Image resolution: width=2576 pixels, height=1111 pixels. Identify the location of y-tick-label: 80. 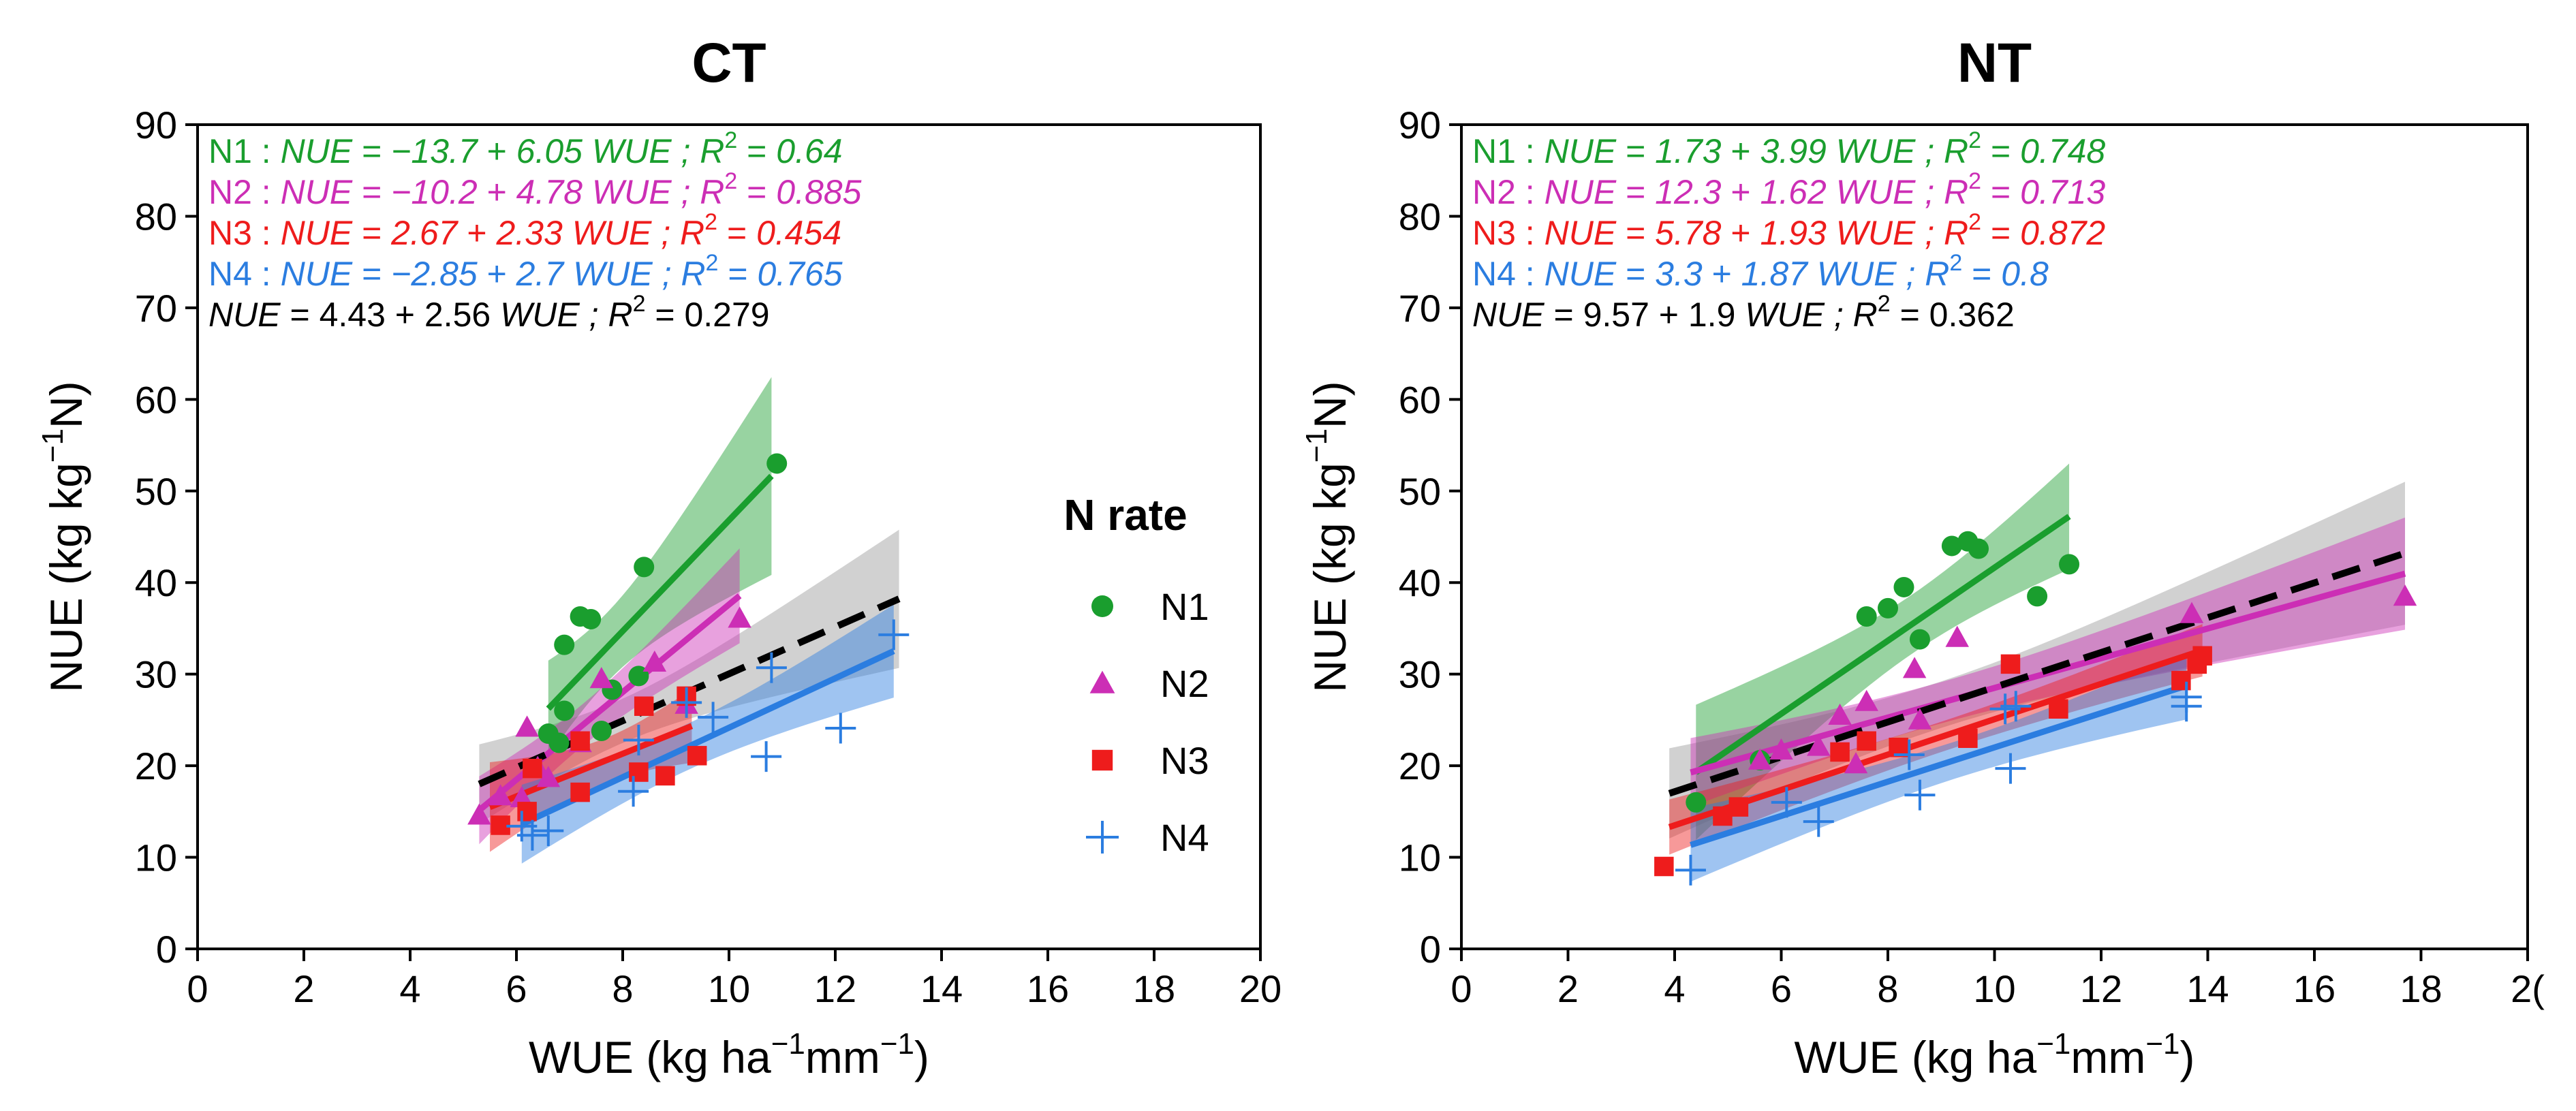
(156, 216).